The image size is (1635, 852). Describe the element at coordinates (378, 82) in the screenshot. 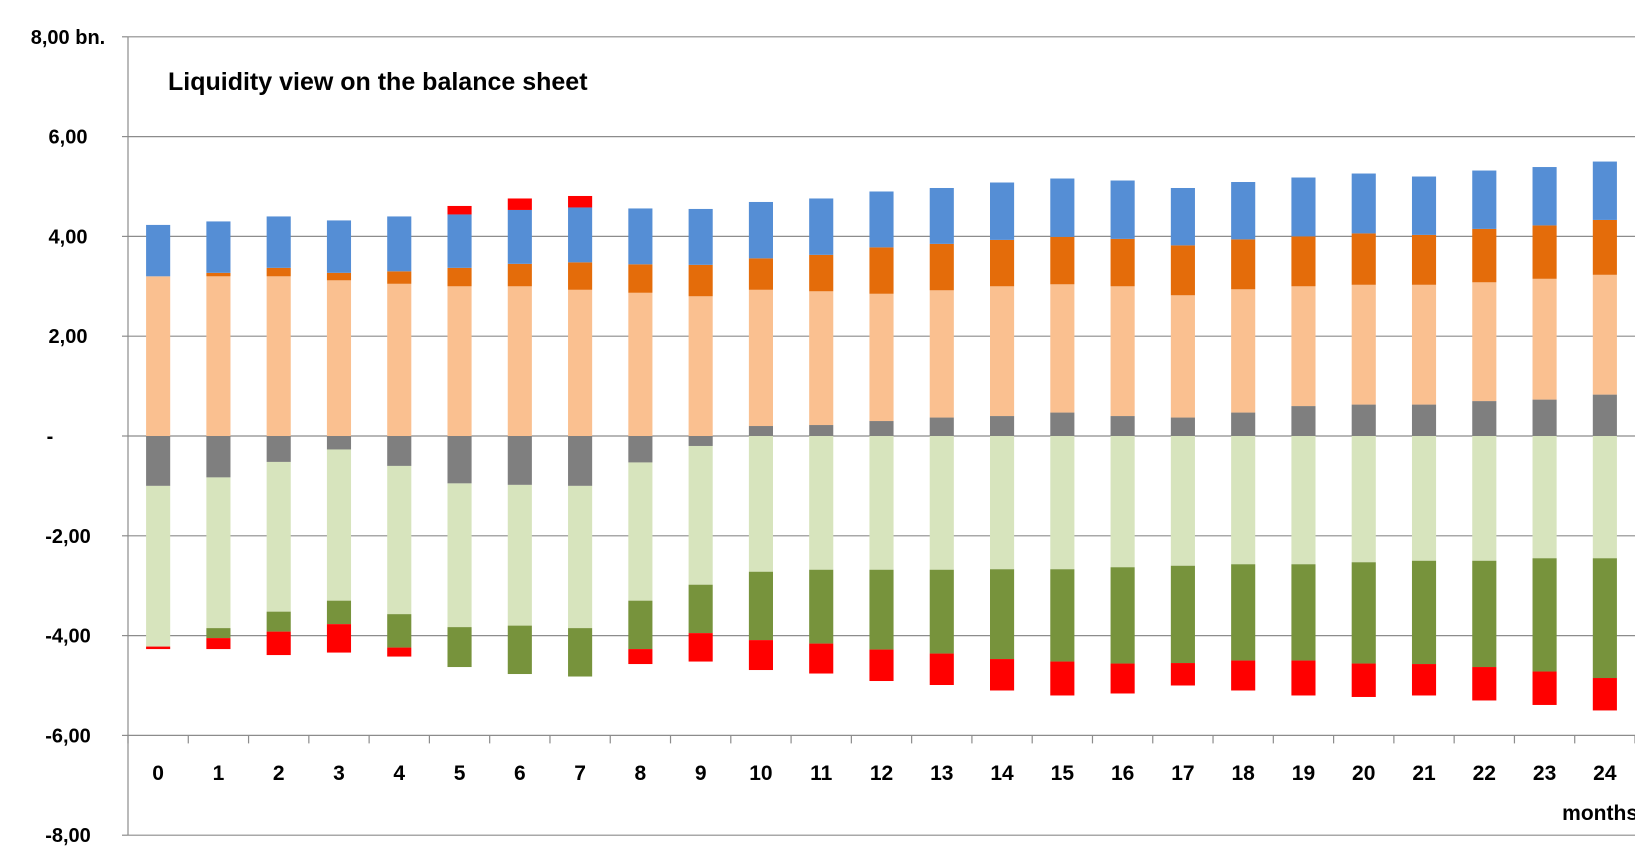

I see `chart-title: Liquidity view on the balance sheet` at that location.